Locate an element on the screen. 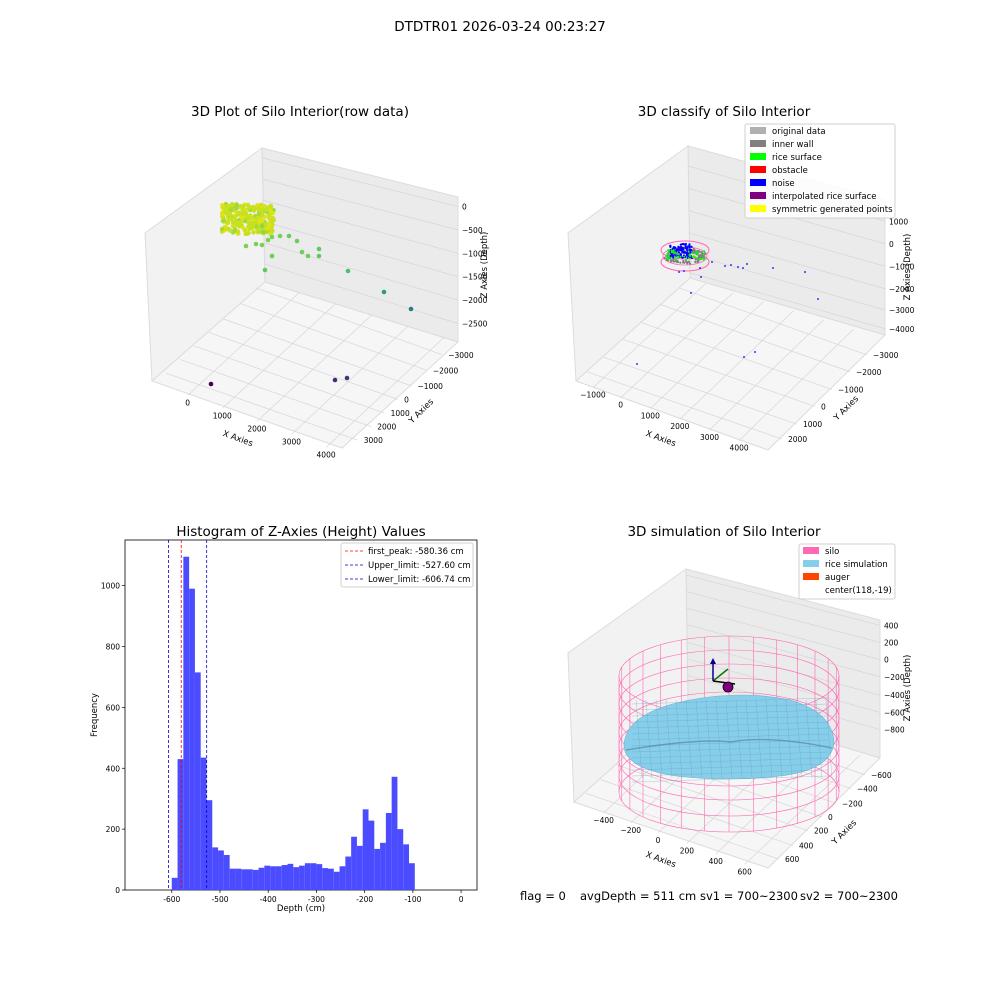  panel1-points is located at coordinates (311, 294).